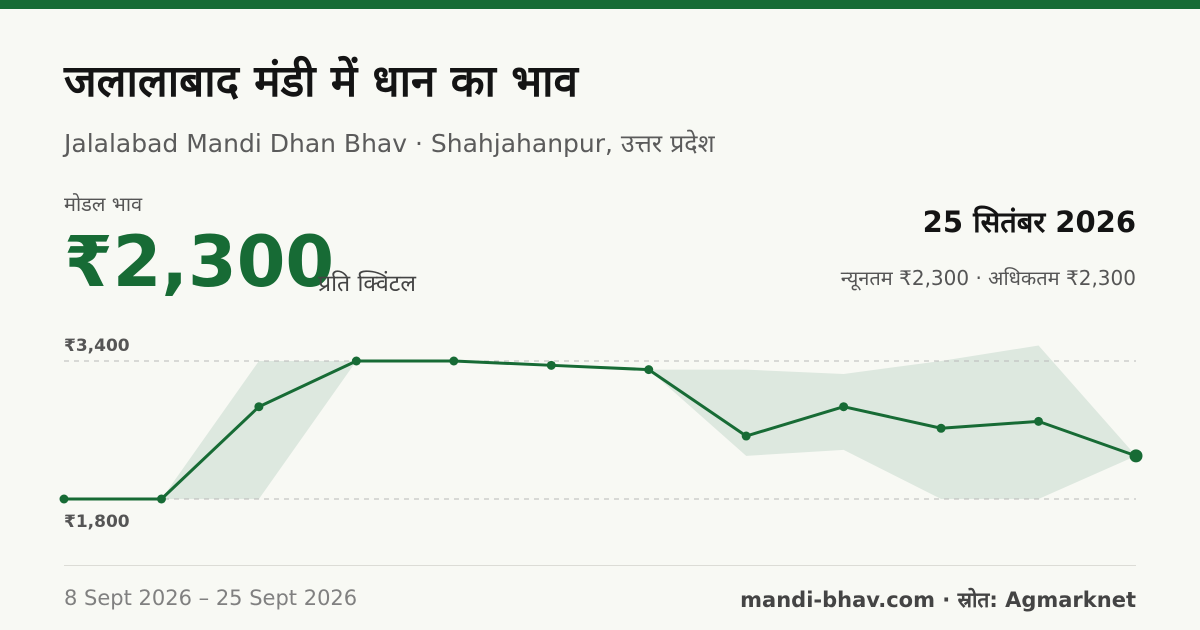 The image size is (1200, 630). I want to click on top-accent-bar, so click(600, 4).